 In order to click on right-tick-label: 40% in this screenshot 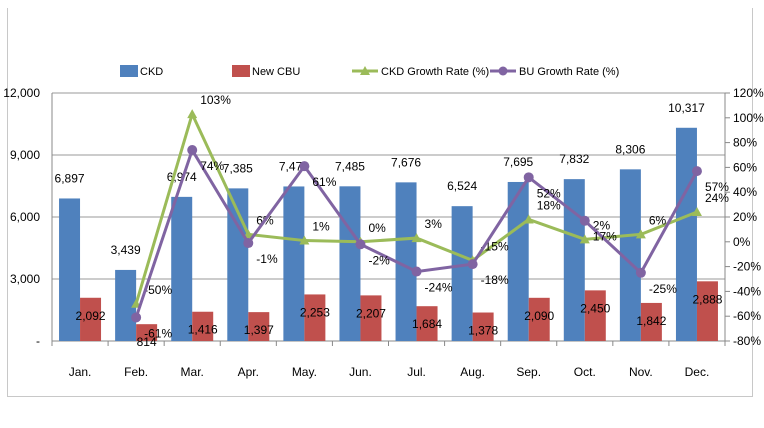, I will do `click(745, 192)`.